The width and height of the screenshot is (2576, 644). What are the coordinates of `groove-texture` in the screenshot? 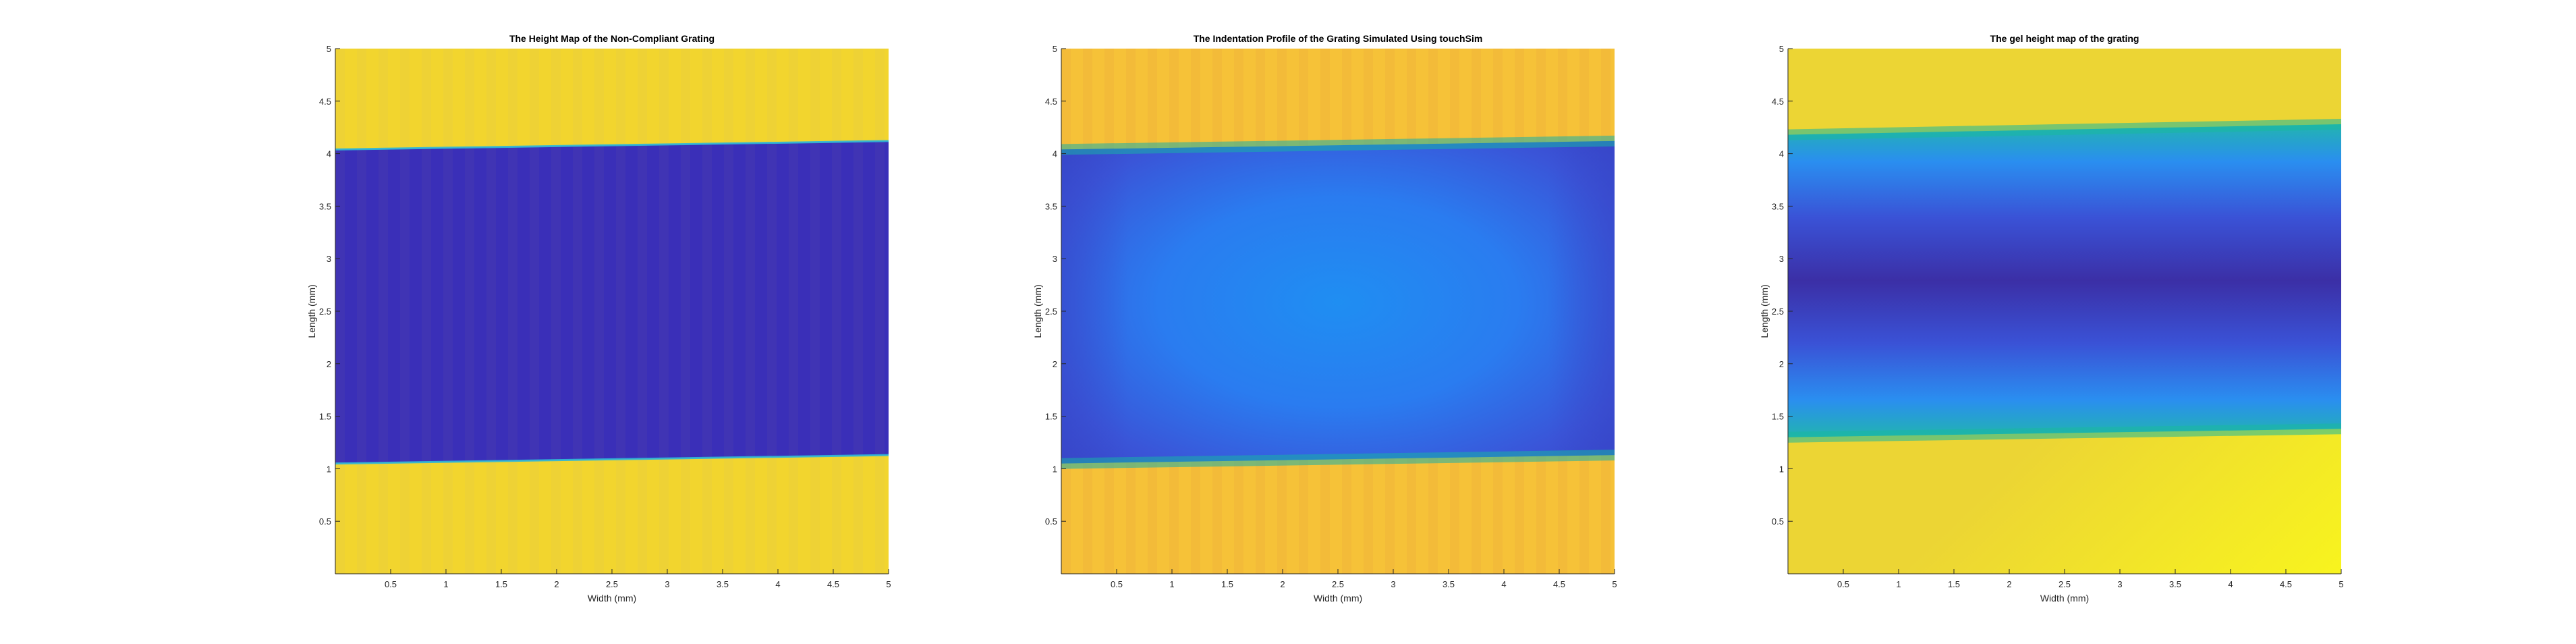 It's located at (612, 302).